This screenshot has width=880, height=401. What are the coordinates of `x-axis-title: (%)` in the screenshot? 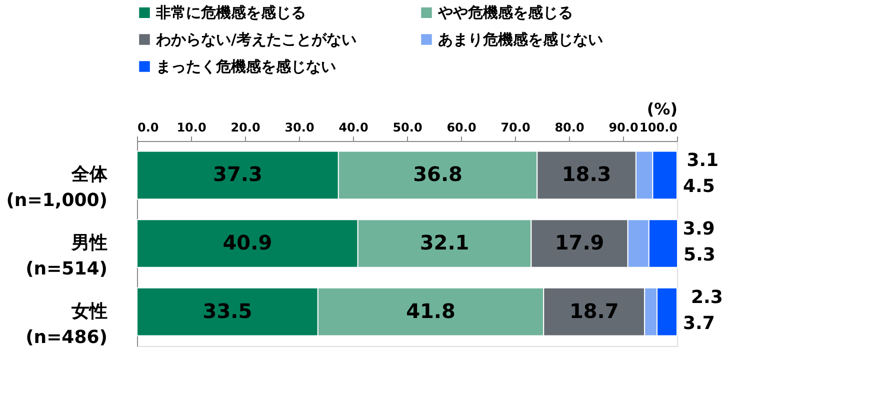 It's located at (662, 109).